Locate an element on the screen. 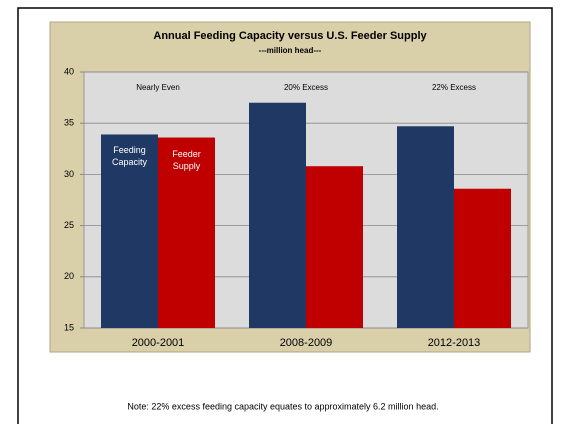 The image size is (565, 424). x-tick-label: 2012-2013 is located at coordinates (454, 343).